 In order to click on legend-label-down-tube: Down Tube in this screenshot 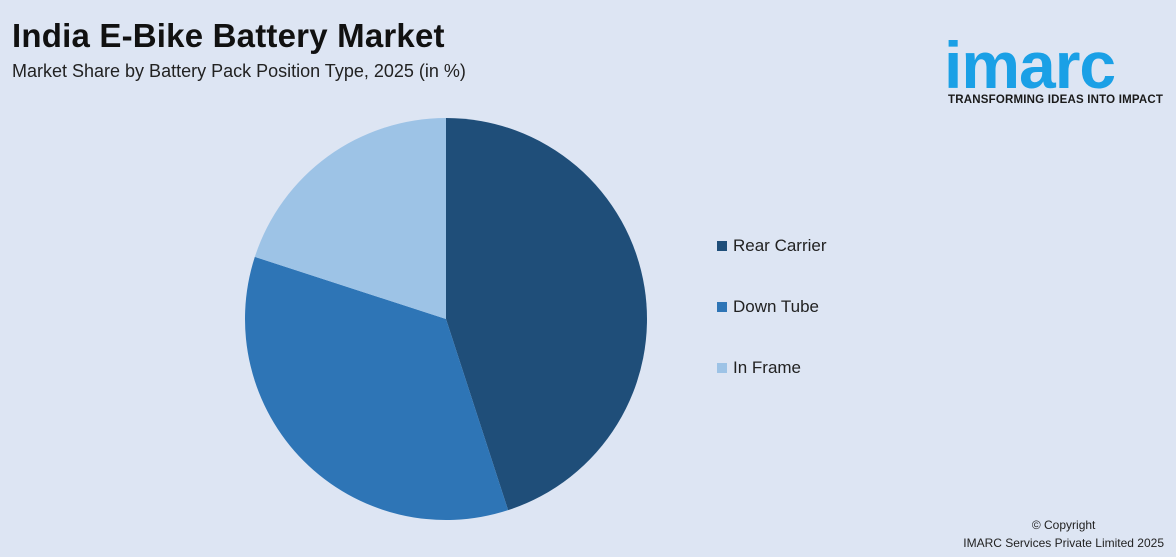, I will do `click(776, 306)`.